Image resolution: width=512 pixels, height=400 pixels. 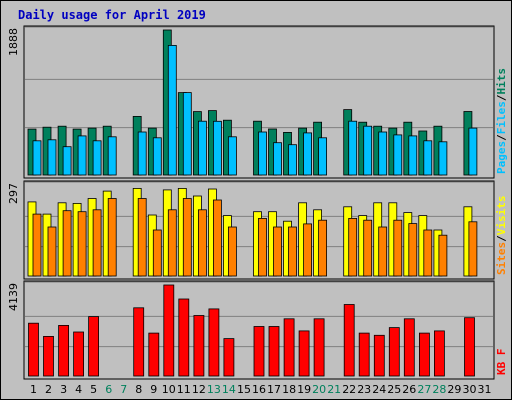 What do you see at coordinates (454, 389) in the screenshot?
I see `day-label-29: 29` at bounding box center [454, 389].